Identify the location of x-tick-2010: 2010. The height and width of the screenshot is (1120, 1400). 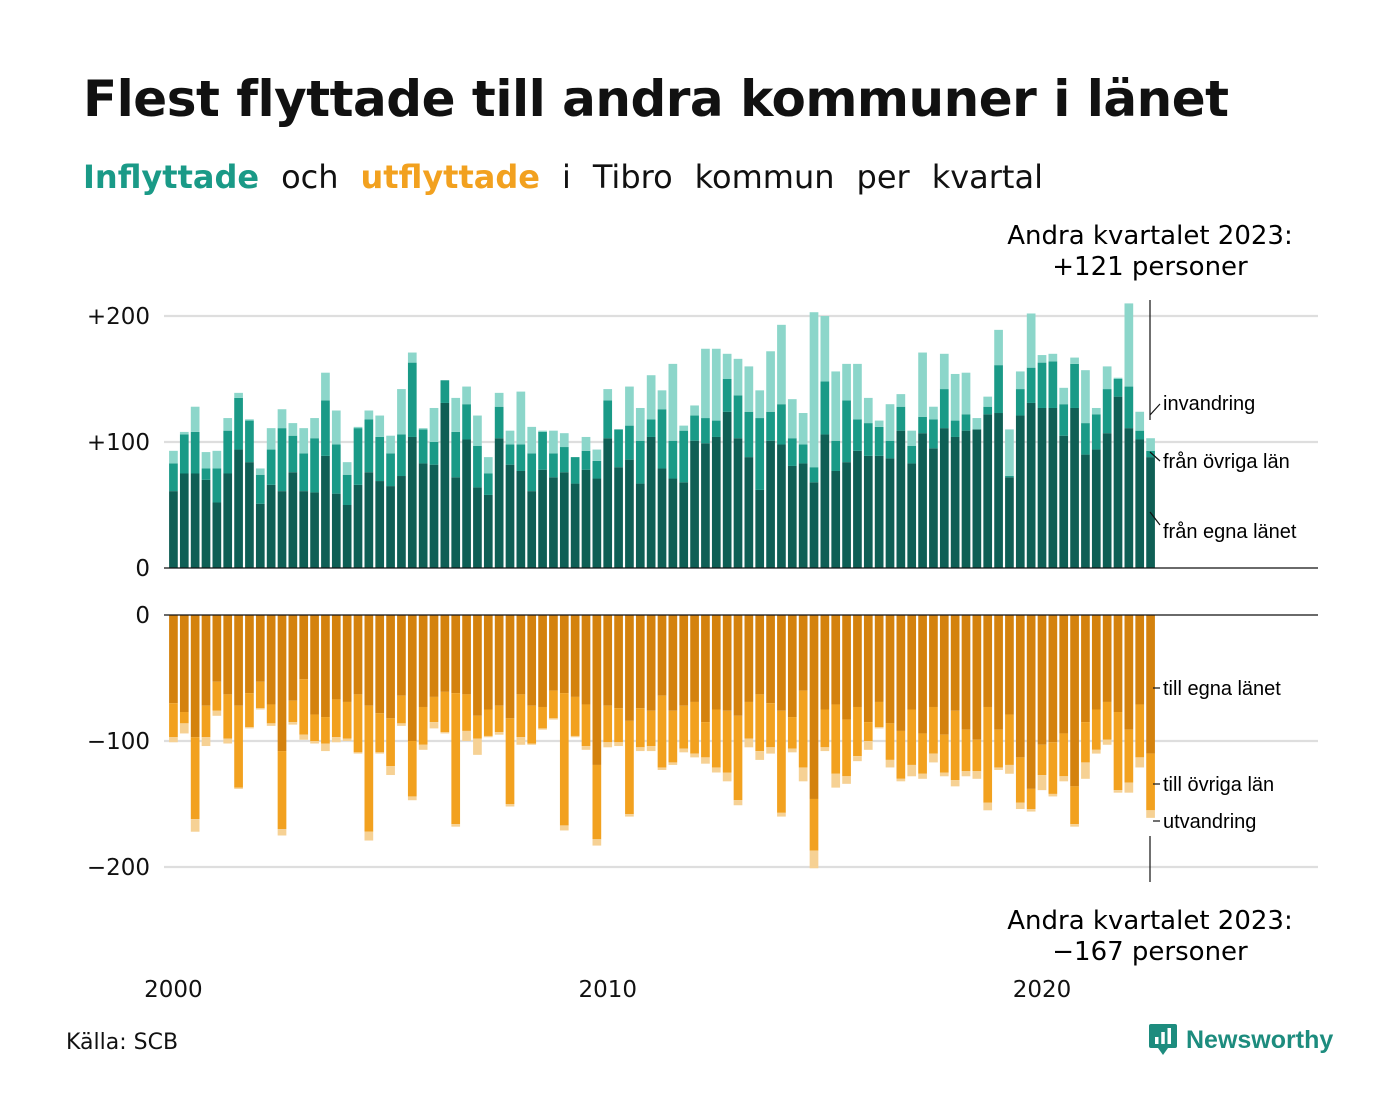
(607, 990).